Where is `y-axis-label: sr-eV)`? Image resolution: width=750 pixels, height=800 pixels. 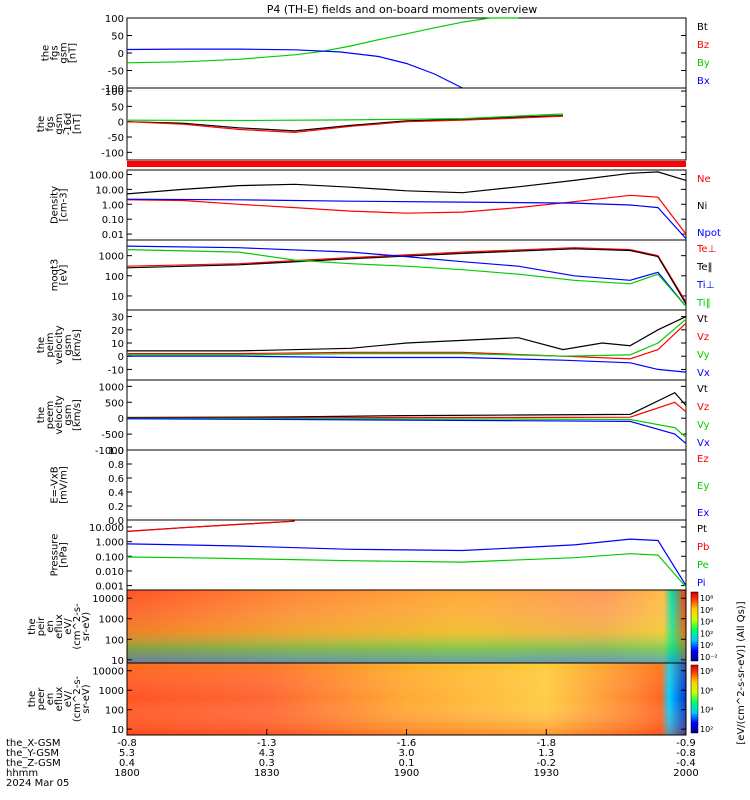
y-axis-label: sr-eV) is located at coordinates (86, 698).